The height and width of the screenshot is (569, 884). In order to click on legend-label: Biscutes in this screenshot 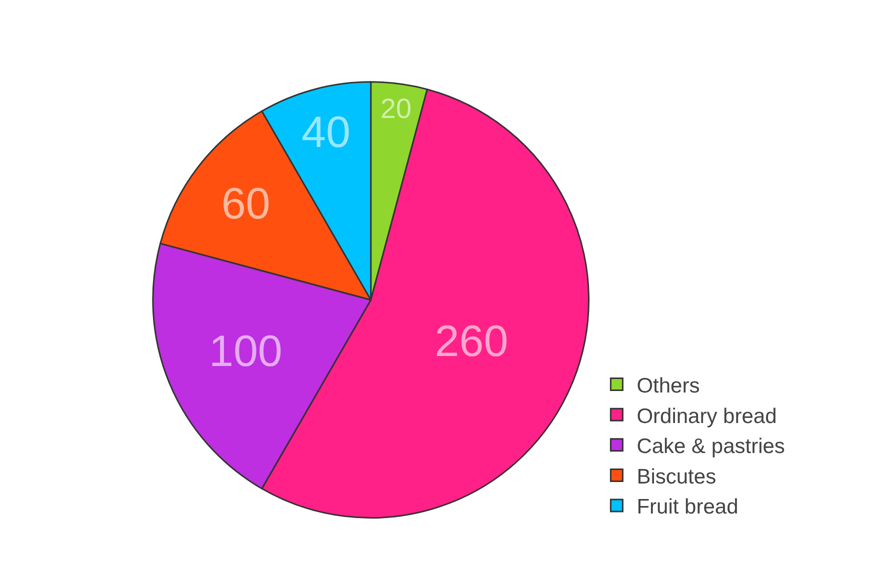, I will do `click(676, 476)`.